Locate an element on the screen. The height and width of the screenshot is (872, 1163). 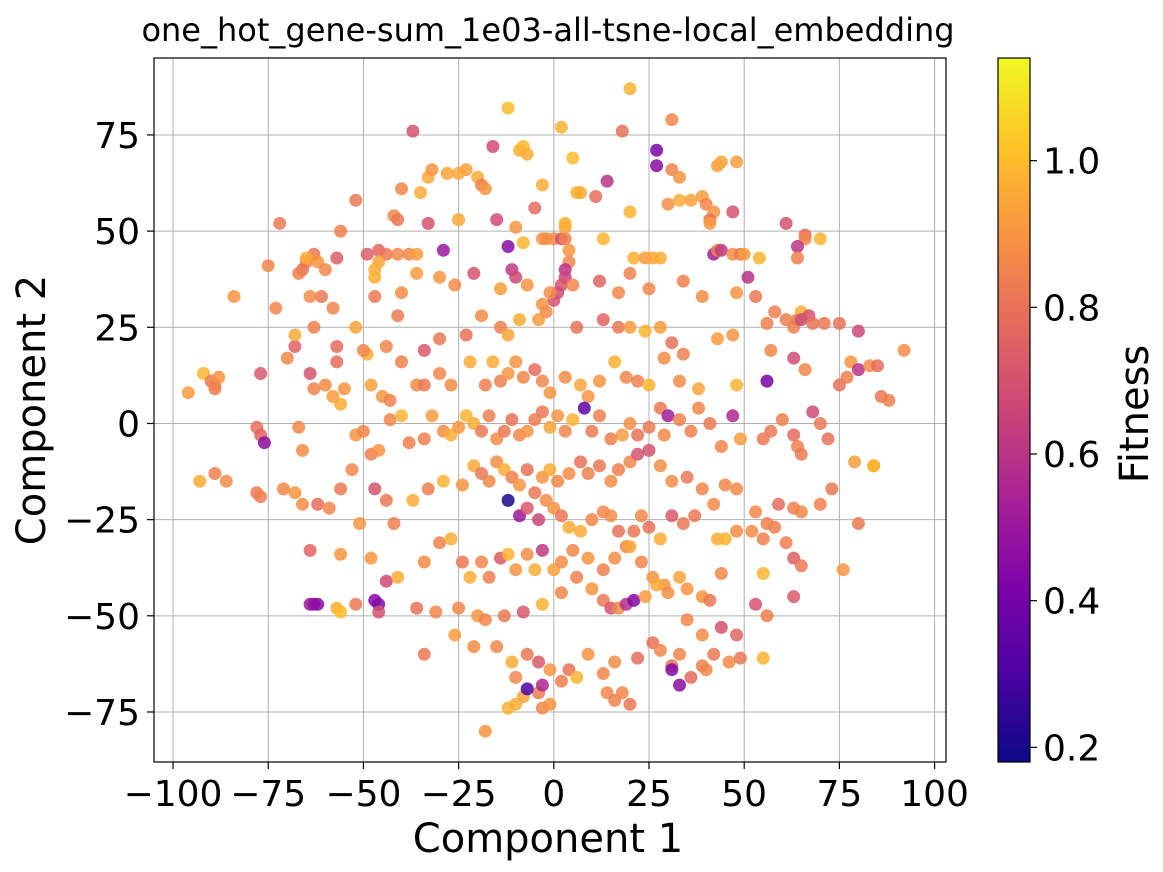
colorbar-tick-label: 1.0 is located at coordinates (1071, 162).